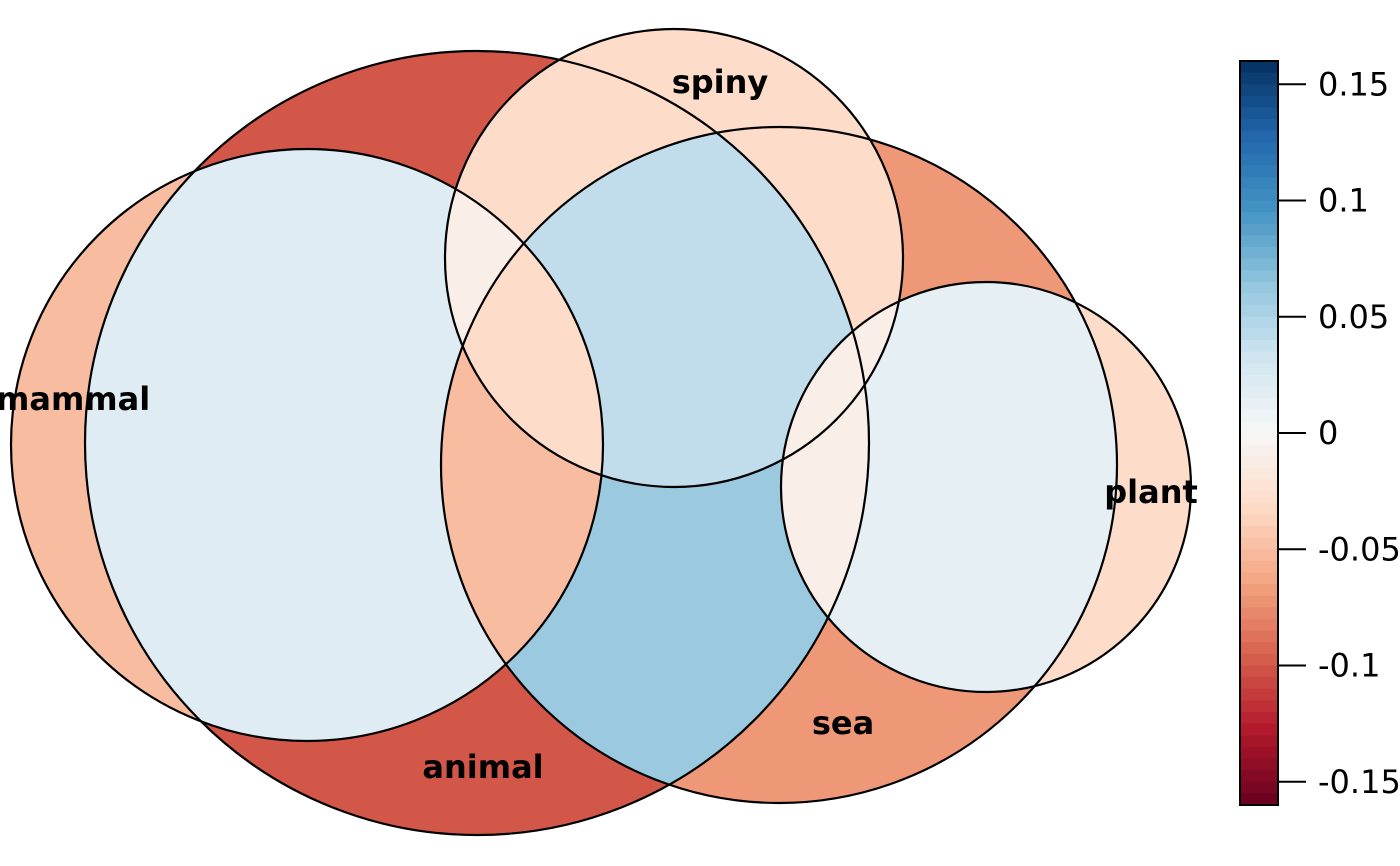 The height and width of the screenshot is (866, 1400). I want to click on colorbar-bands, so click(1259, 433).